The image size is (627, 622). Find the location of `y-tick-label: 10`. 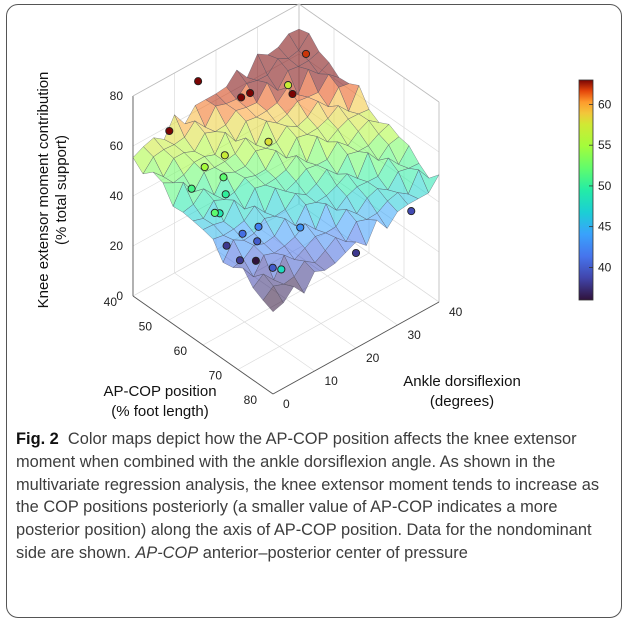

y-tick-label: 10 is located at coordinates (332, 381).